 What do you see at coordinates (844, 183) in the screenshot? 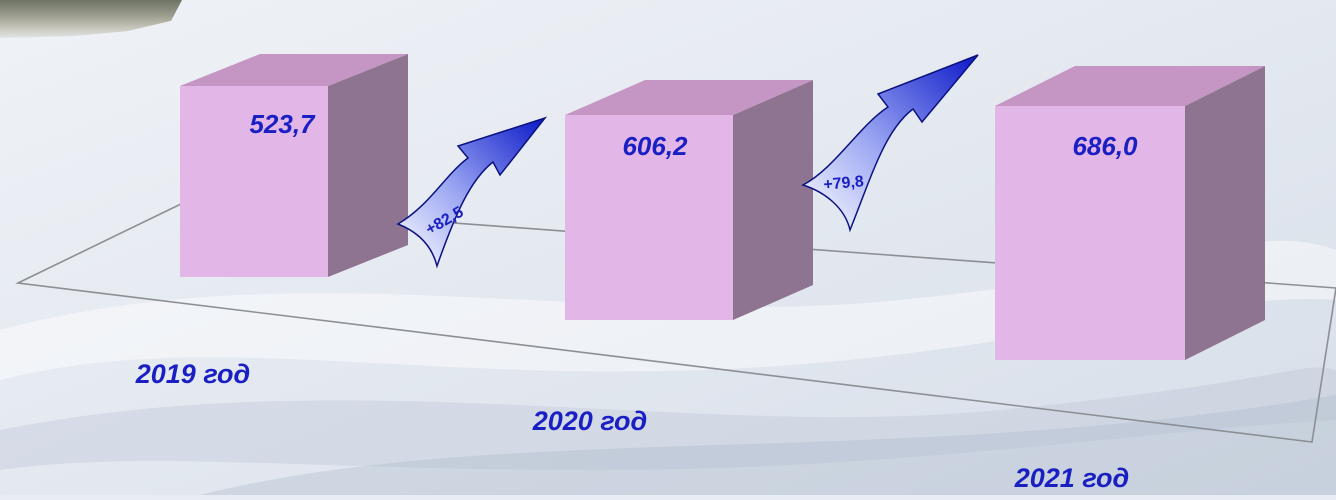
I see `delta-label: +79,8` at bounding box center [844, 183].